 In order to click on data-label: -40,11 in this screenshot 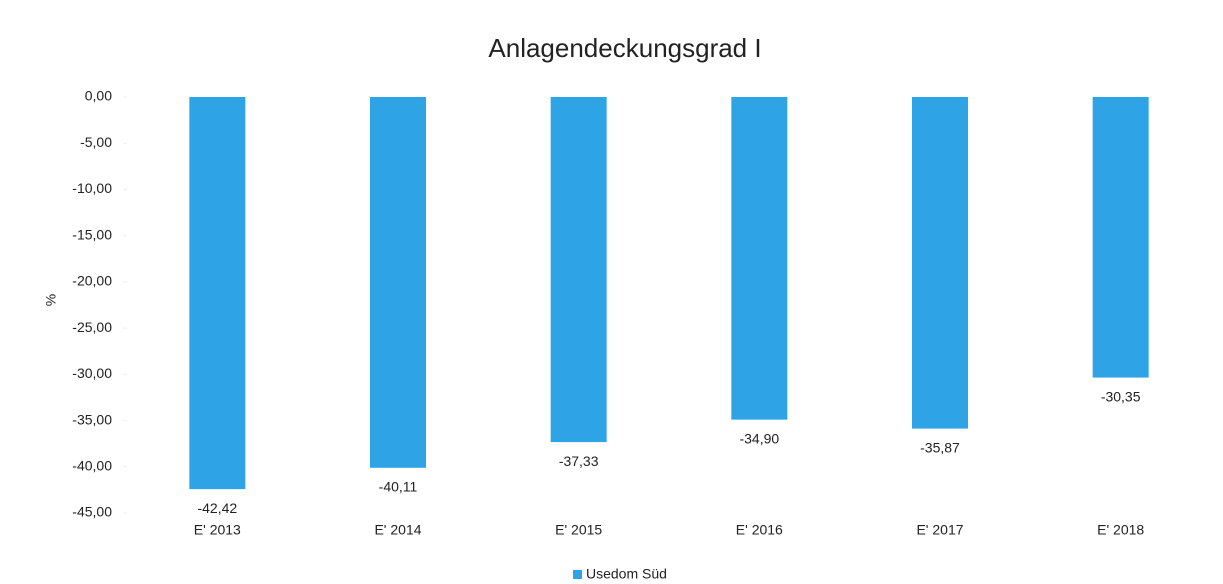, I will do `click(398, 486)`.